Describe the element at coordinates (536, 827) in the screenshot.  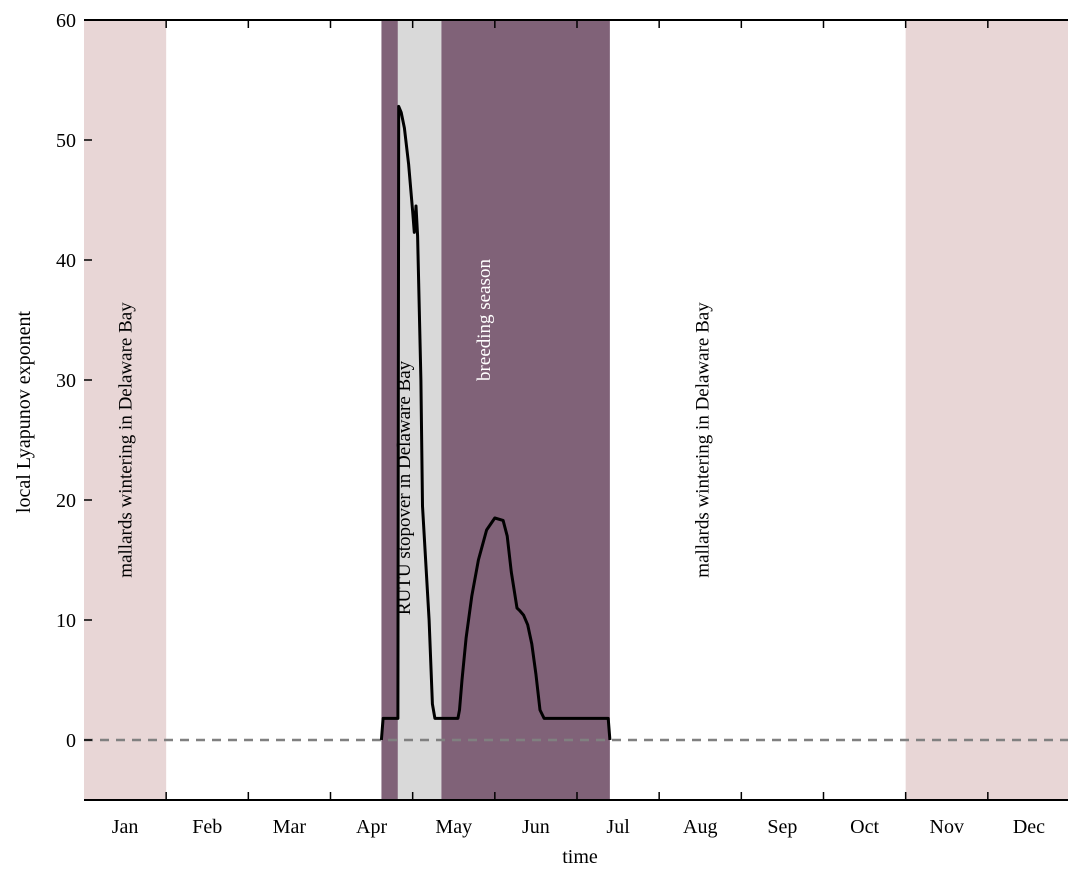
I see `x-tick-label-5: Jun` at that location.